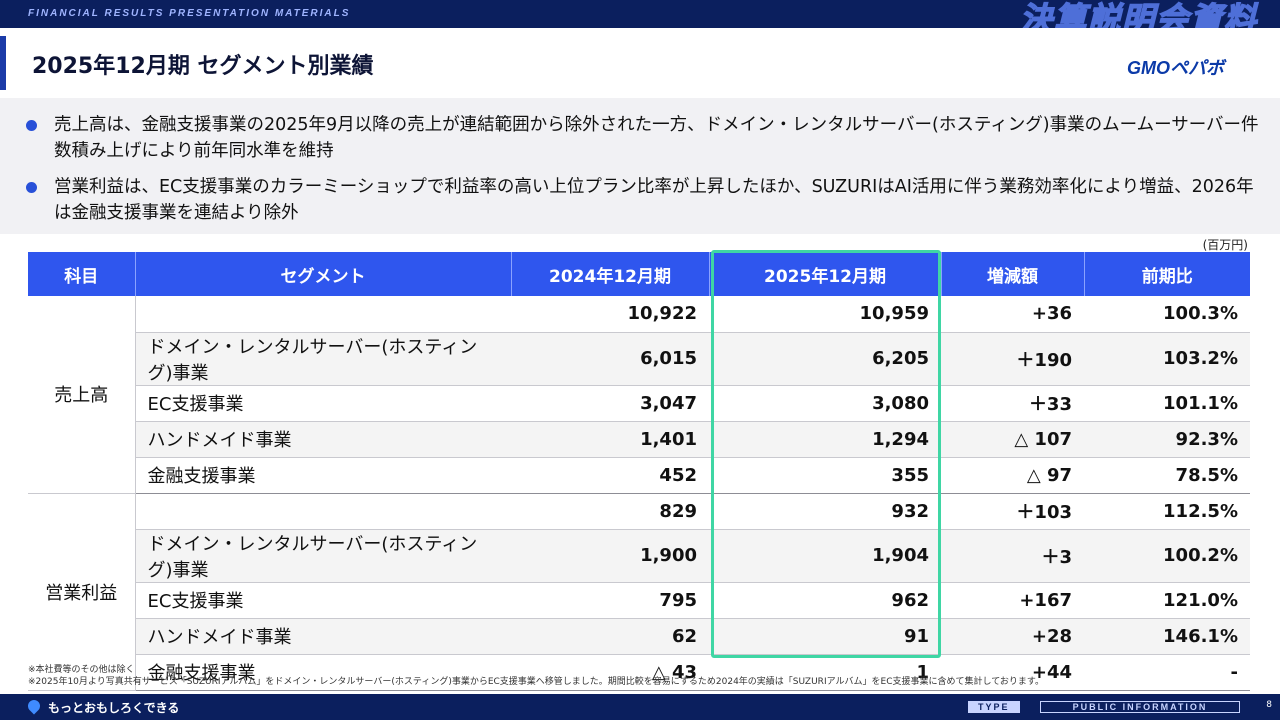 The width and height of the screenshot is (1280, 720). I want to click on ratio-value: 112.5%, so click(1167, 511).